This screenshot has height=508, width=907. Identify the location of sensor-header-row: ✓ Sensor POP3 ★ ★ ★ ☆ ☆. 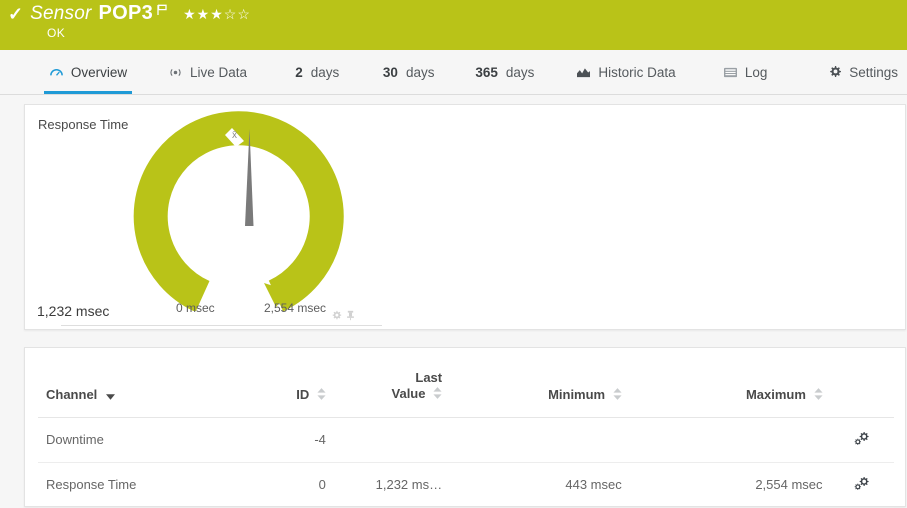
(129, 13).